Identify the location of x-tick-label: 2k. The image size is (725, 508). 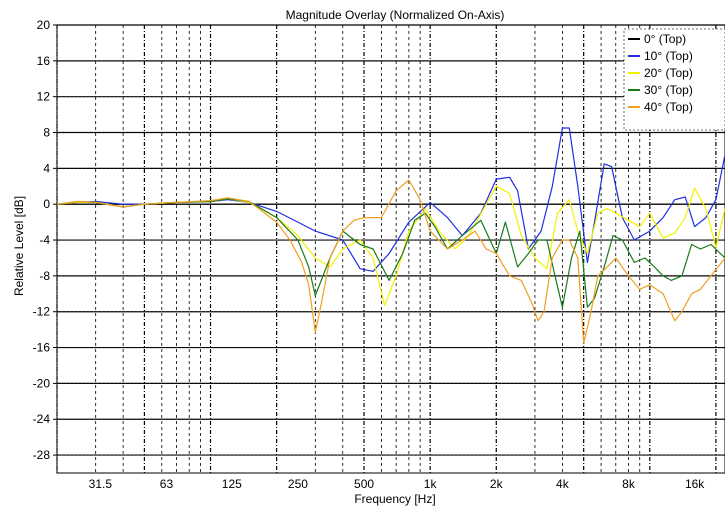
(497, 484).